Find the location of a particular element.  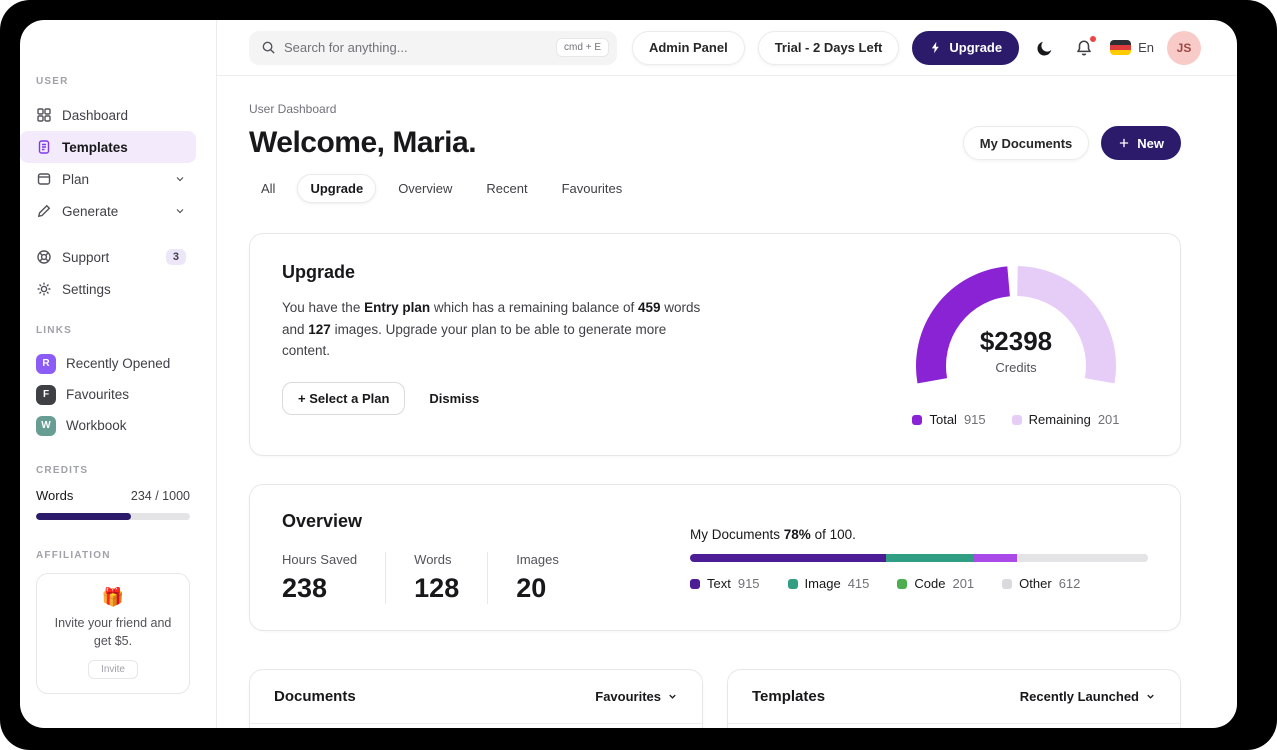

legend-item-other: Other 612 is located at coordinates (1041, 583).